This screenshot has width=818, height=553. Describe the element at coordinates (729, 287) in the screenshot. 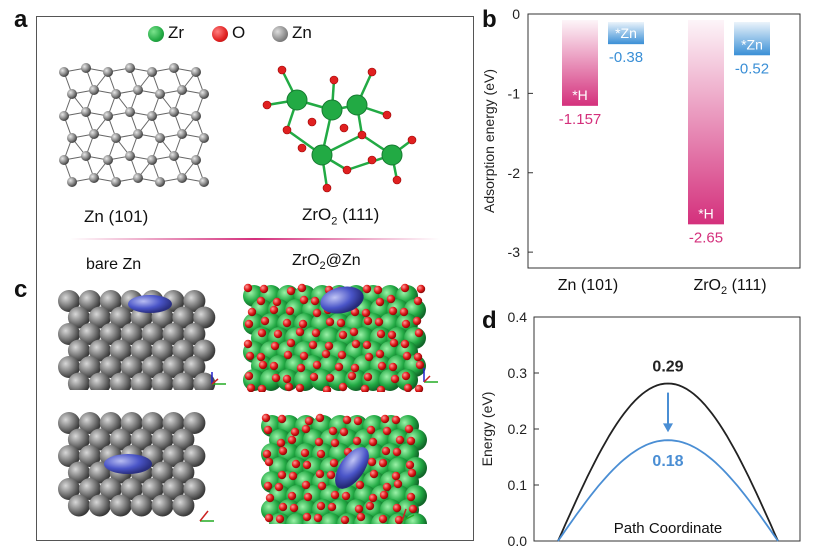

I see `x-category-label: ZrO2 (111)` at that location.